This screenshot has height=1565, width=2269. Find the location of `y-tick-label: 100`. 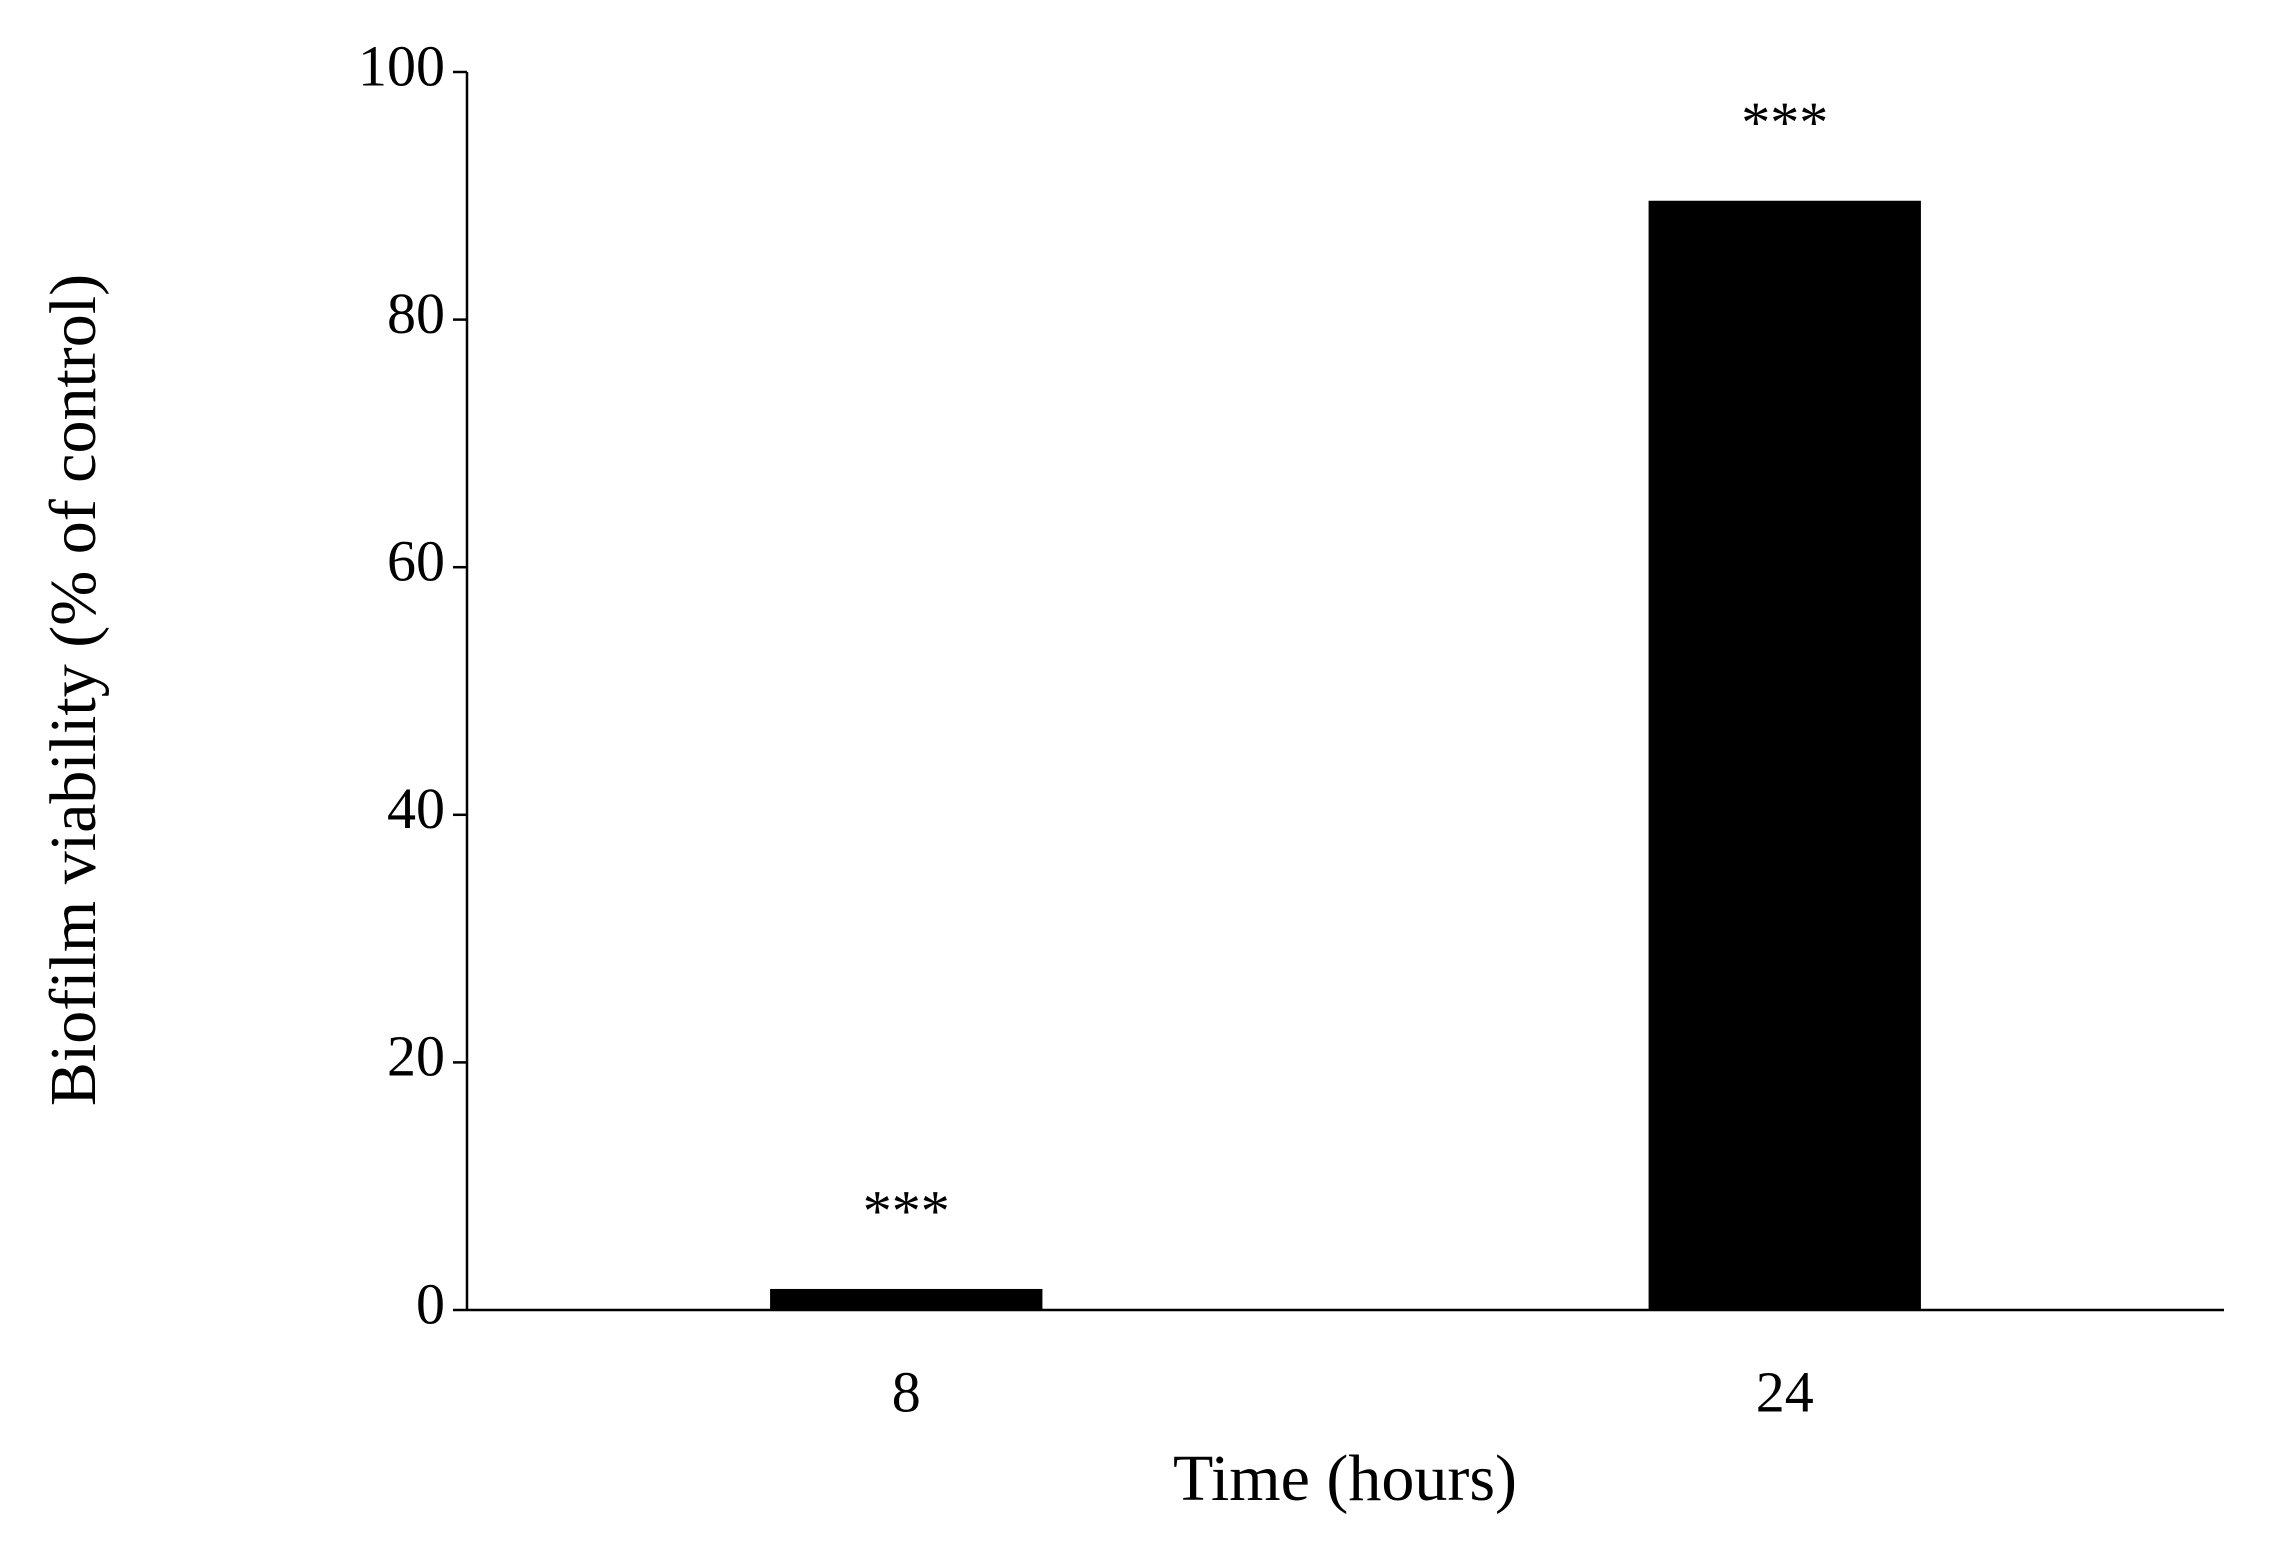

y-tick-label: 100 is located at coordinates (401, 65).